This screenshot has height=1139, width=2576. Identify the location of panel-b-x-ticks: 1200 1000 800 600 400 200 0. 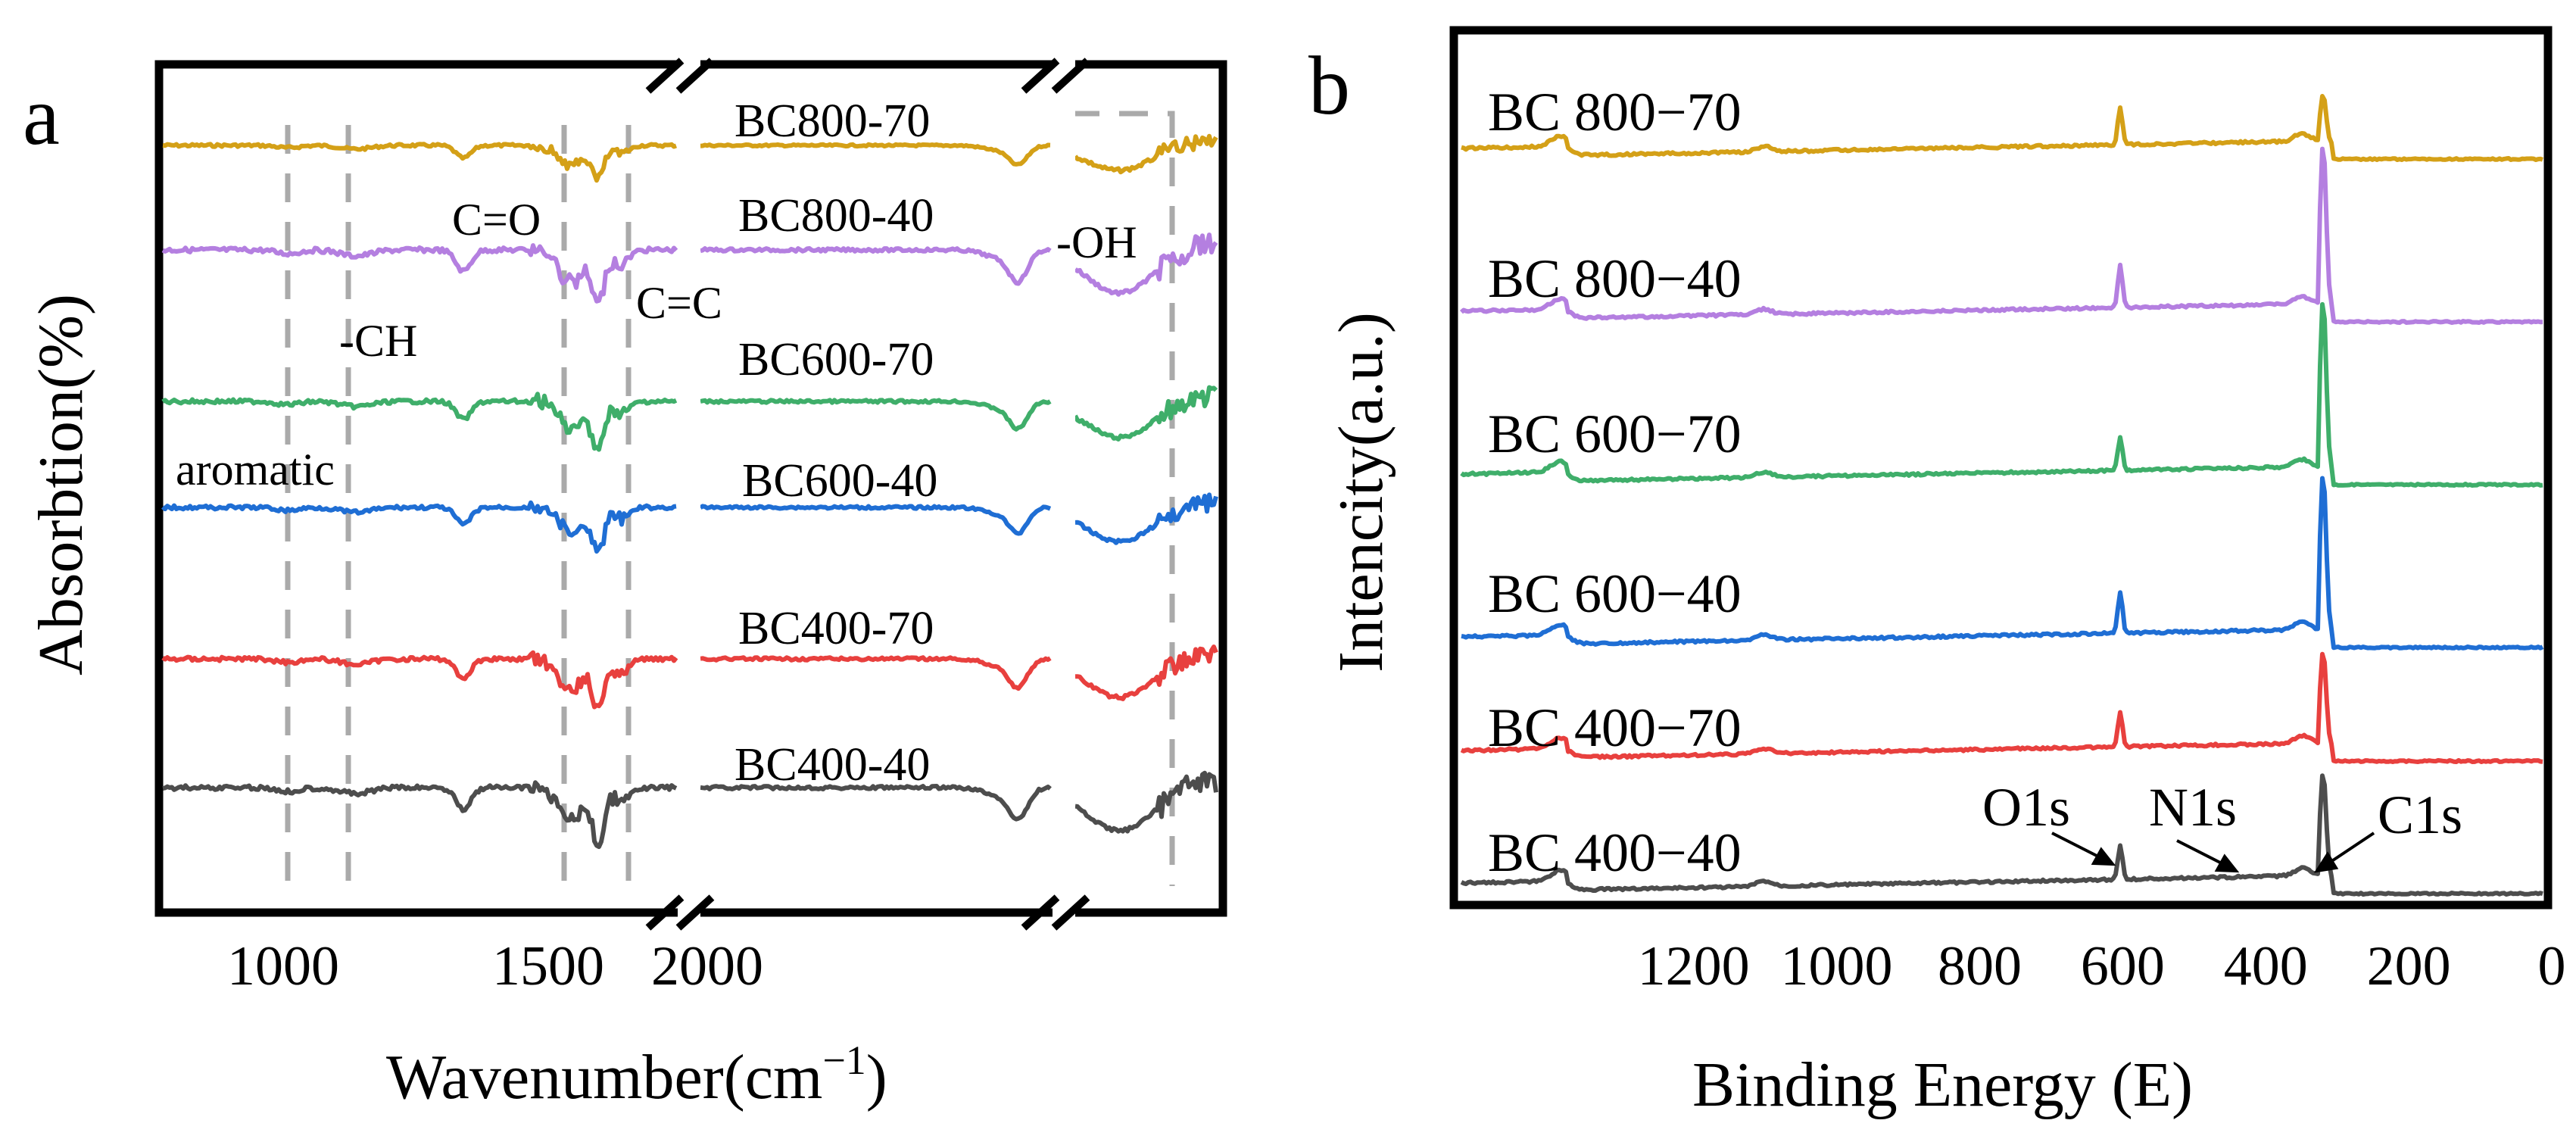
(2102, 966).